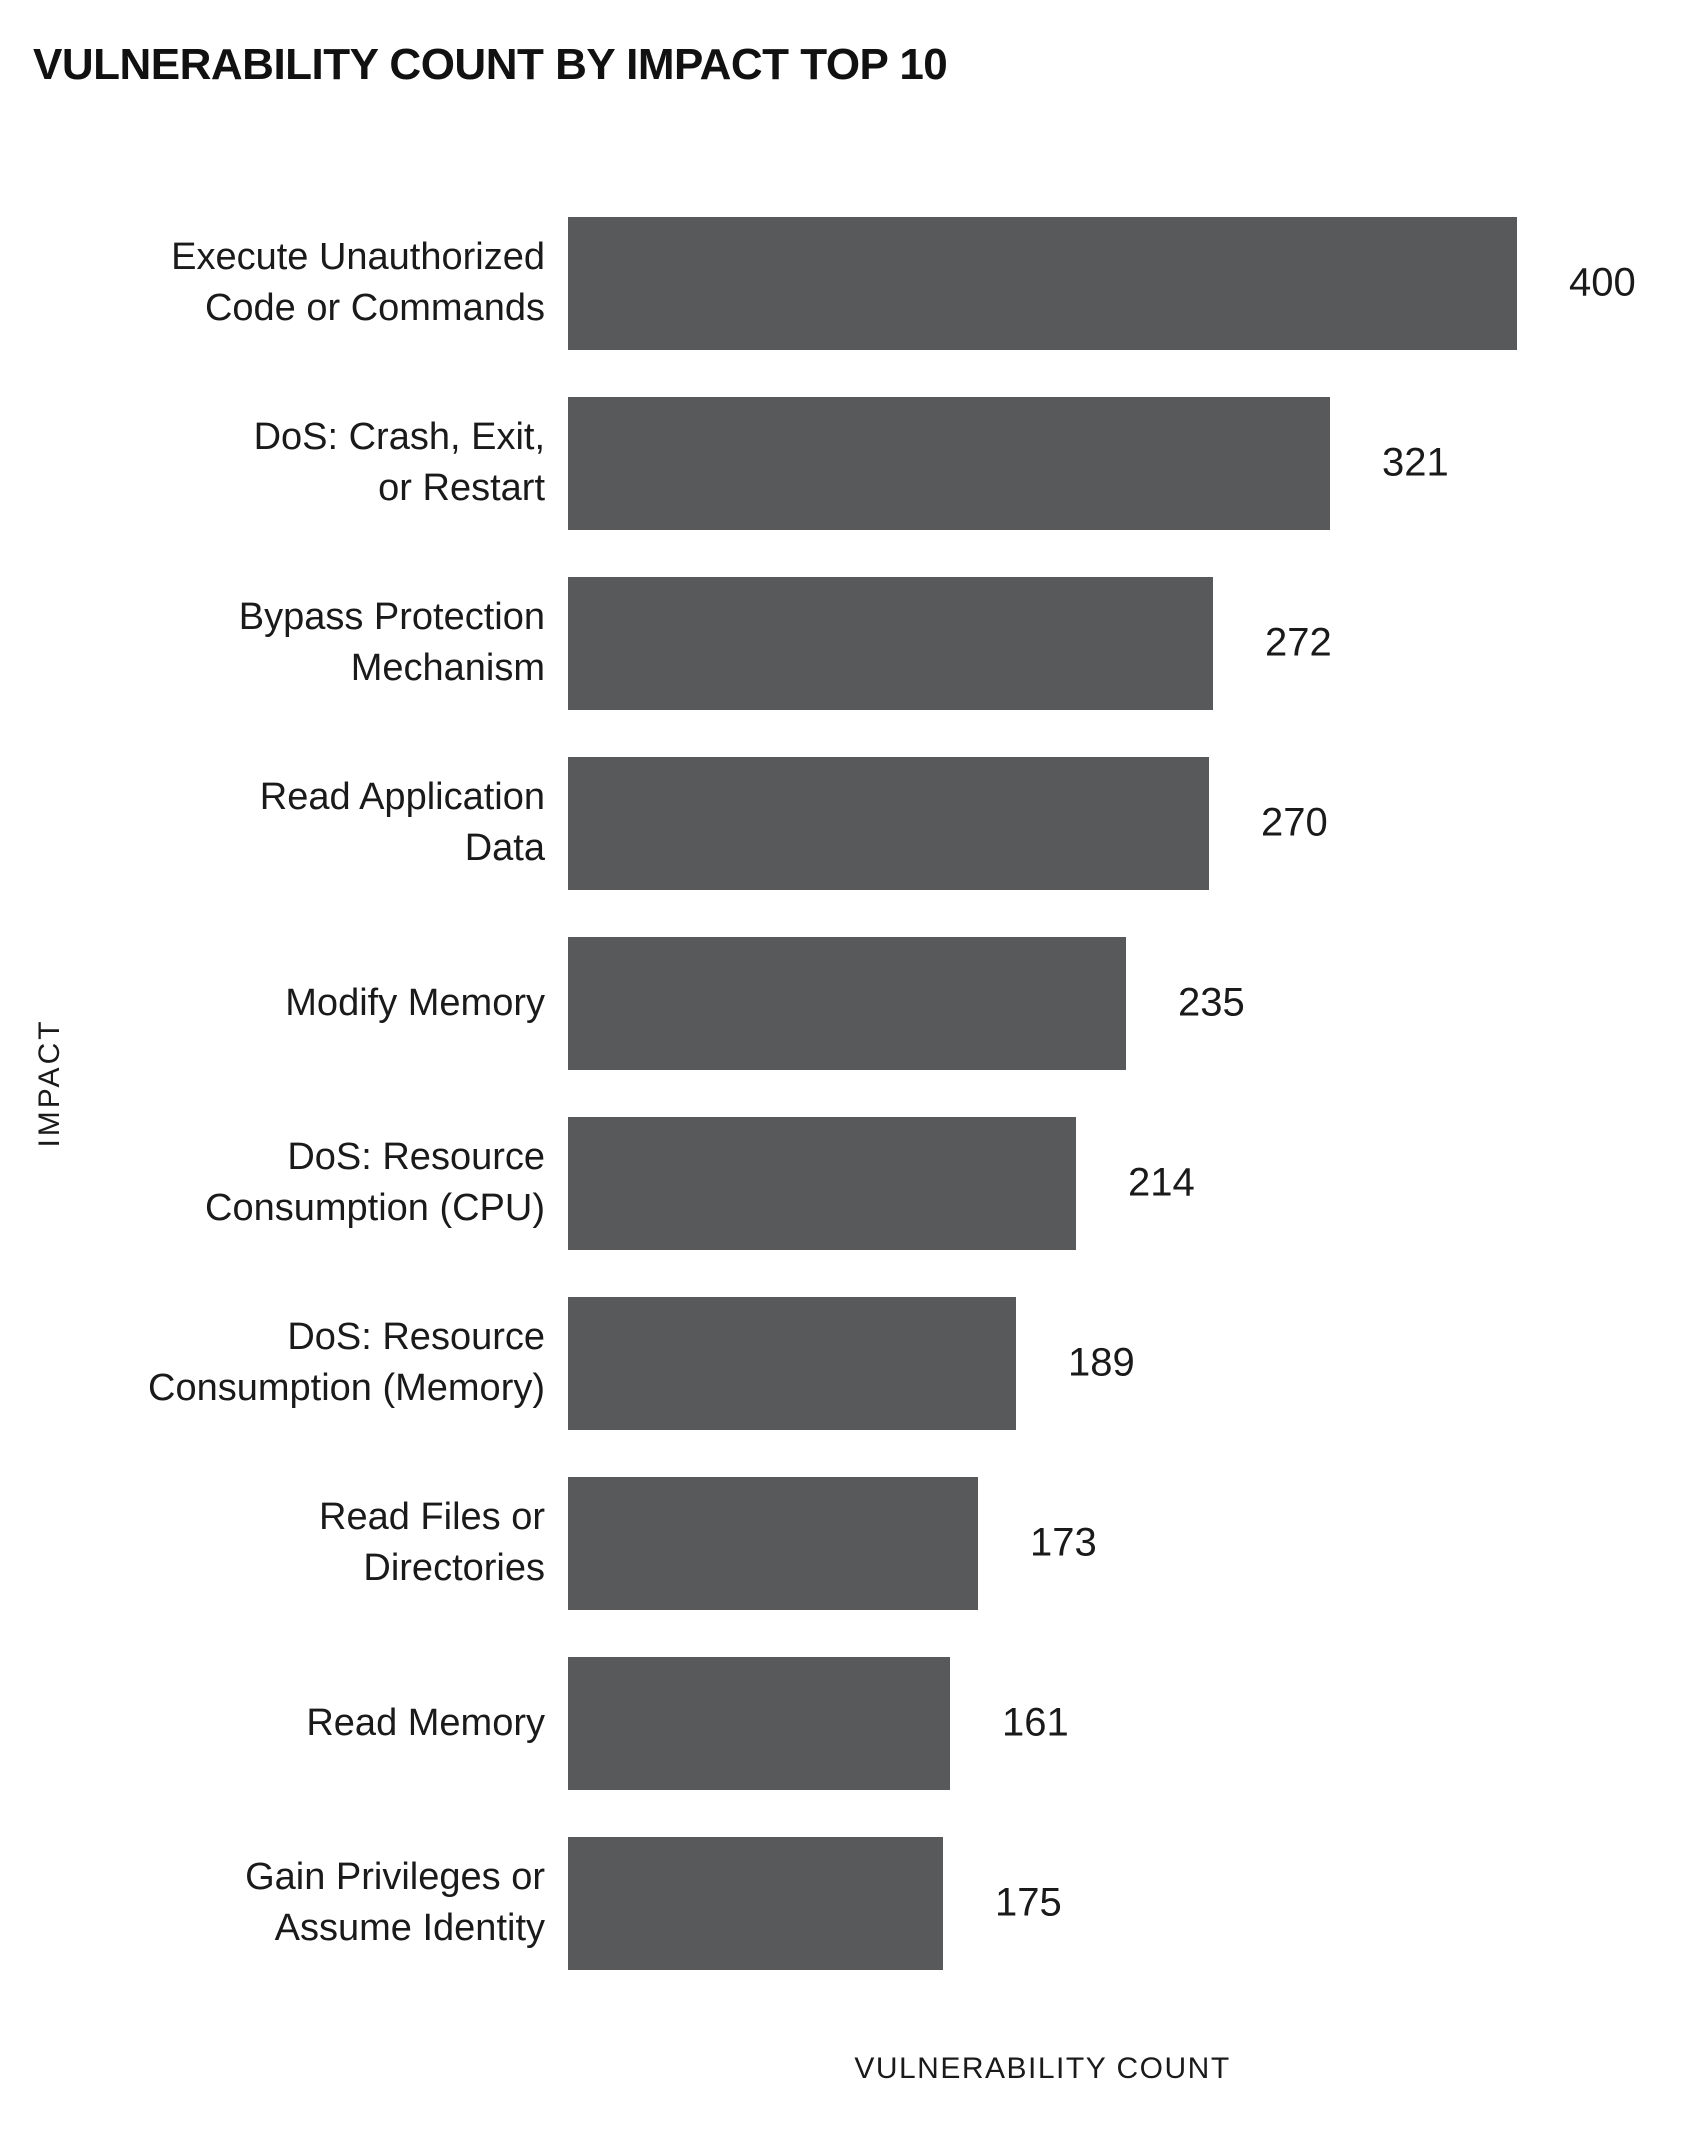  I want to click on category-label-line: Bypass Protection, so click(391, 617).